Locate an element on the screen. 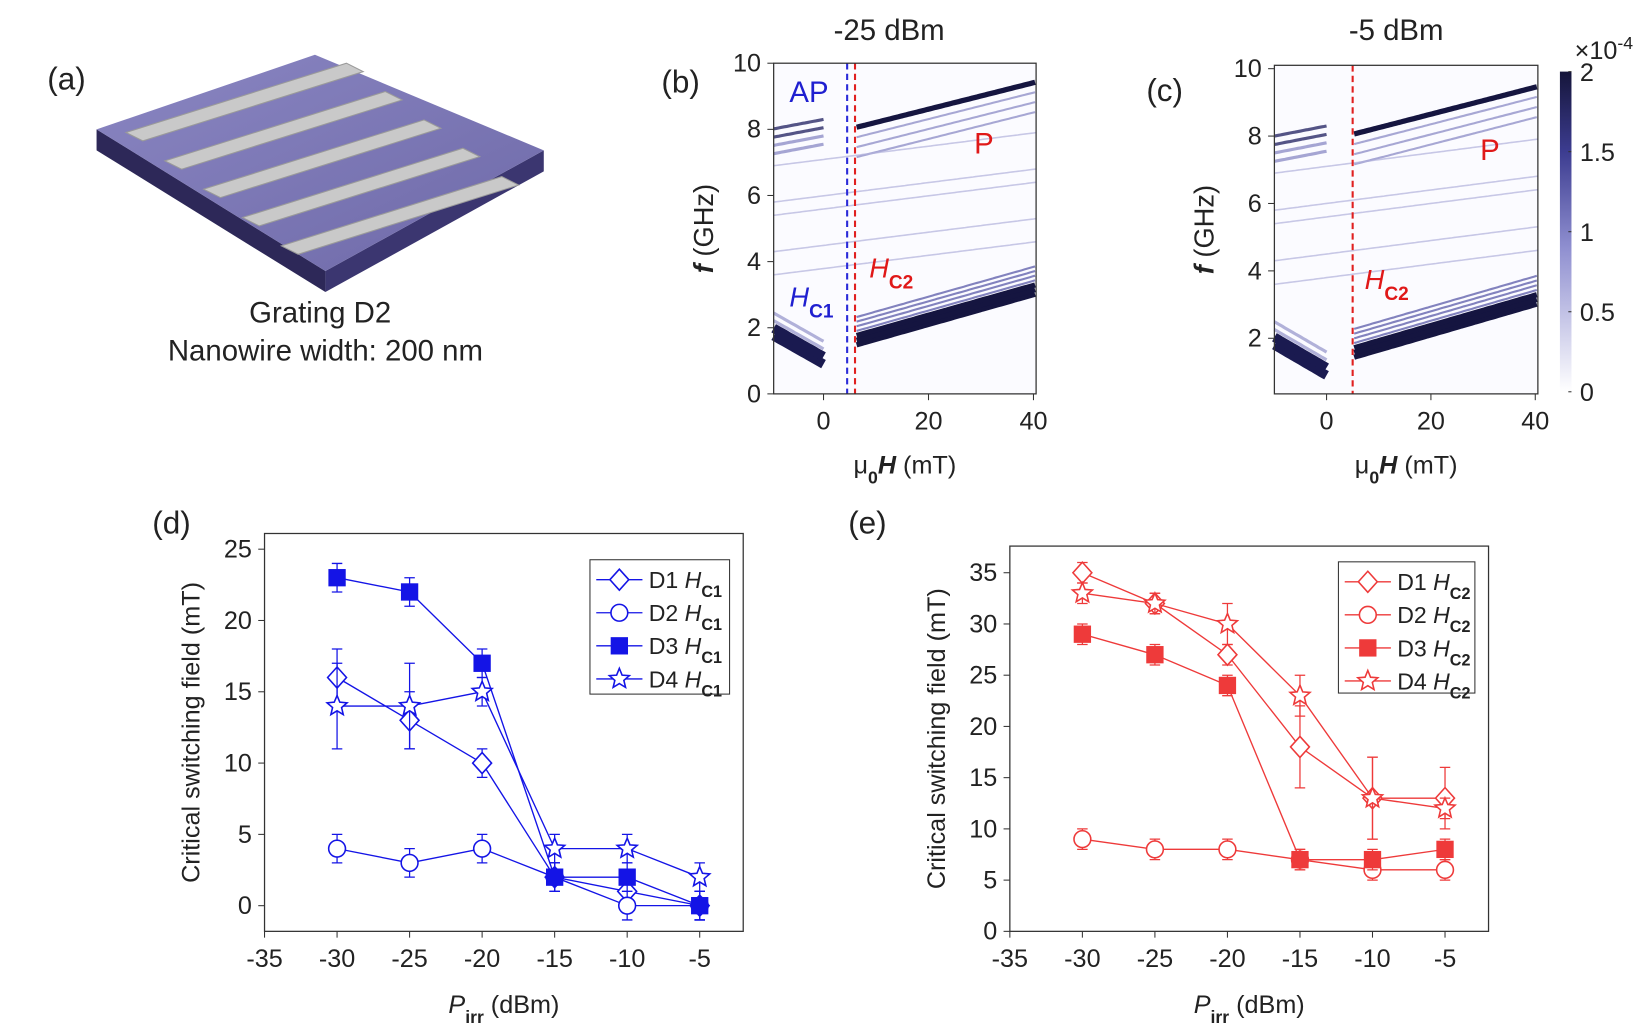  x-tick-label: -10 is located at coordinates (627, 959).